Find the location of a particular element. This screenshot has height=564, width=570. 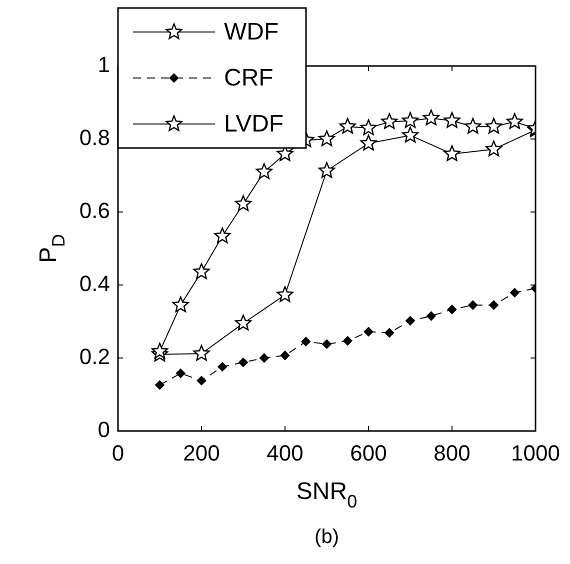

x-tick-label: 1000 is located at coordinates (535, 453).